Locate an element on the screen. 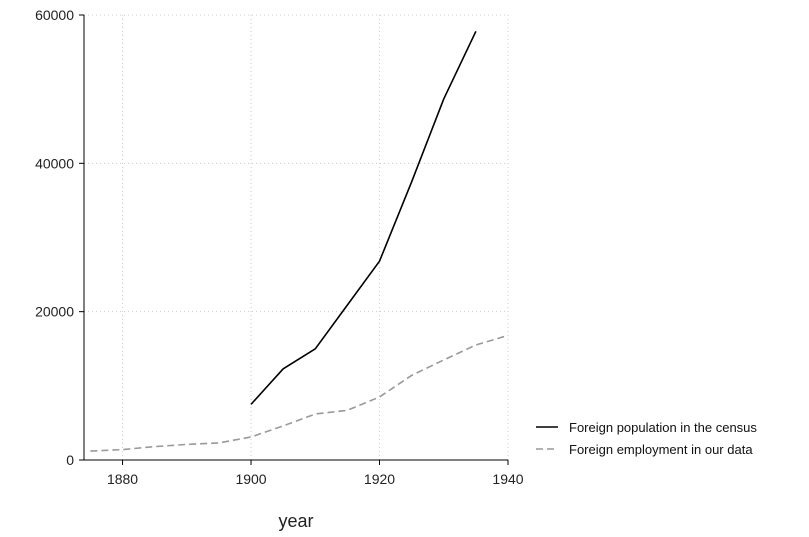 The width and height of the screenshot is (809, 537). y-tick-label: 60000 is located at coordinates (54, 15).